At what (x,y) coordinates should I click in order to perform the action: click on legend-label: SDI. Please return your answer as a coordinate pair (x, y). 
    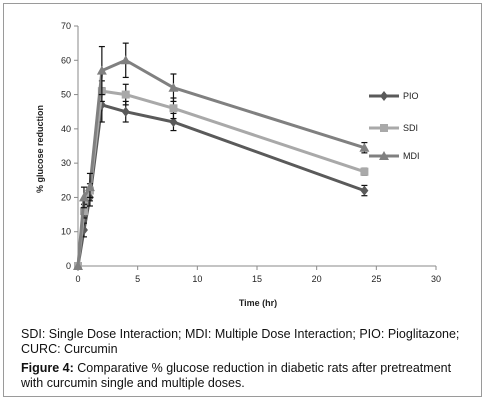
    Looking at the image, I should click on (410, 128).